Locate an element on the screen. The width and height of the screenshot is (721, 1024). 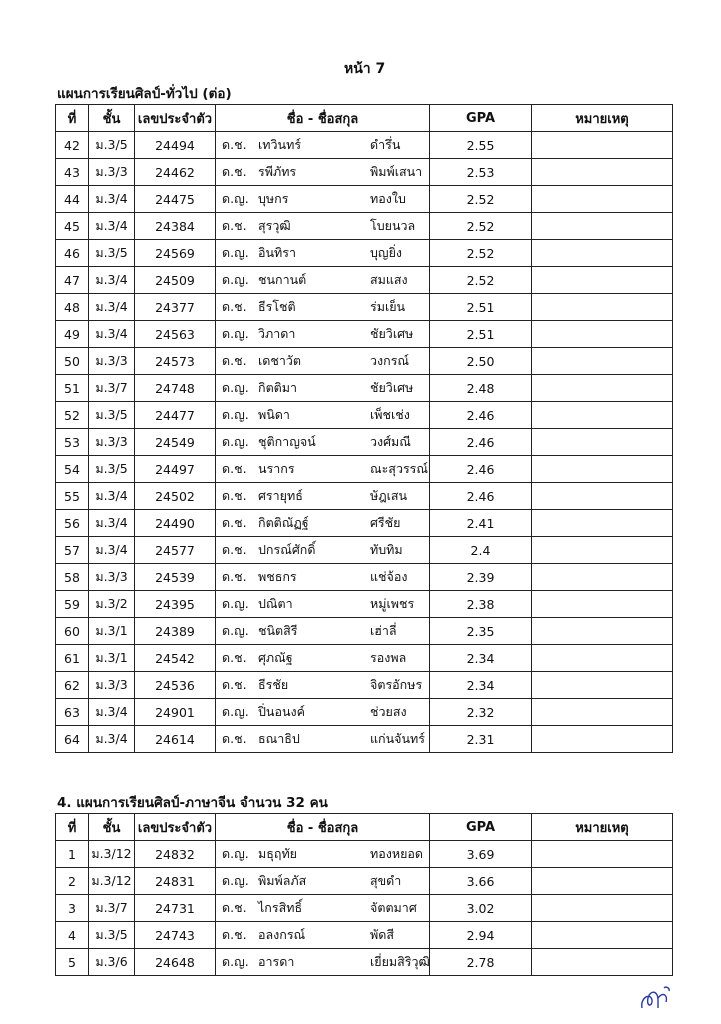
col-name: ชื่อ - ชื่อสกุล is located at coordinates (322, 118).